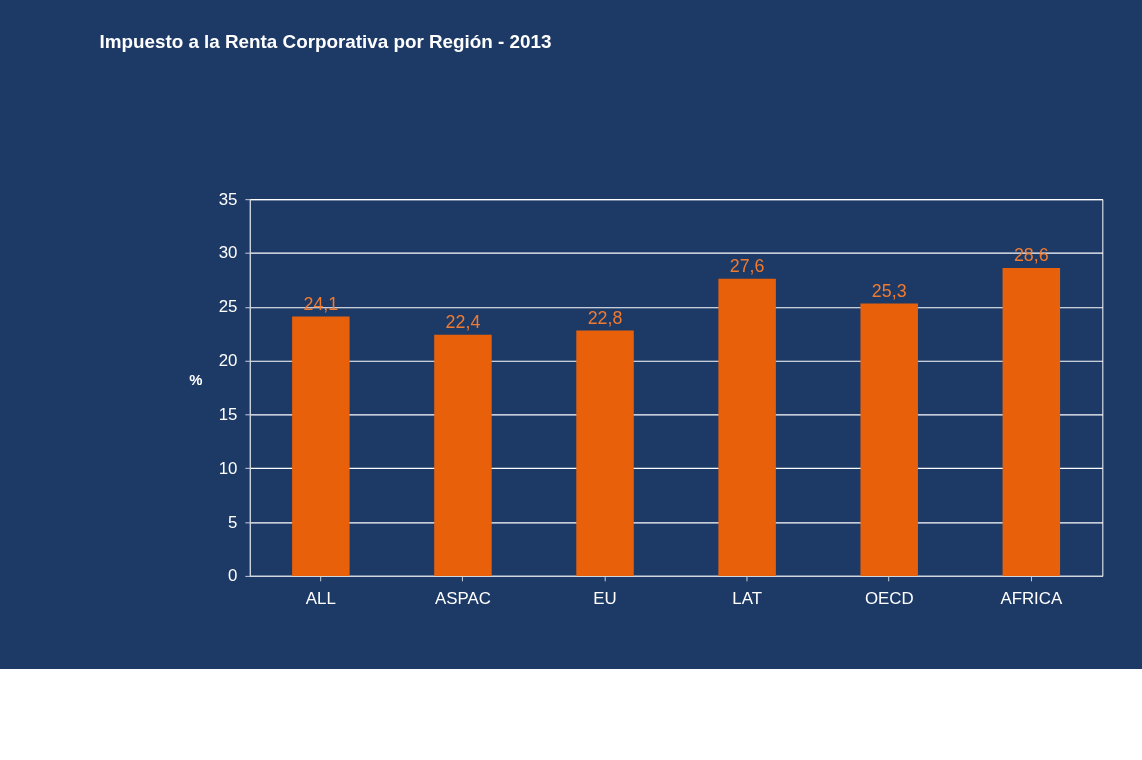 This screenshot has height=760, width=1142. Describe the element at coordinates (747, 265) in the screenshot. I see `data-label: 27,6` at that location.